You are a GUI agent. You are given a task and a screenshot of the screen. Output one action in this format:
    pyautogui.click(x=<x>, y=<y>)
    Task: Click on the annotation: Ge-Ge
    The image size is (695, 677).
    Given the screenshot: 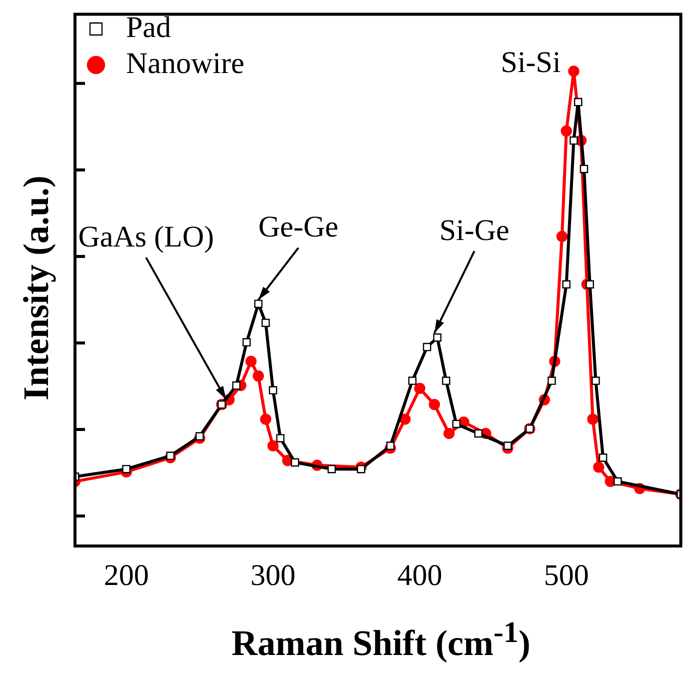 What is the action you would take?
    pyautogui.click(x=298, y=227)
    